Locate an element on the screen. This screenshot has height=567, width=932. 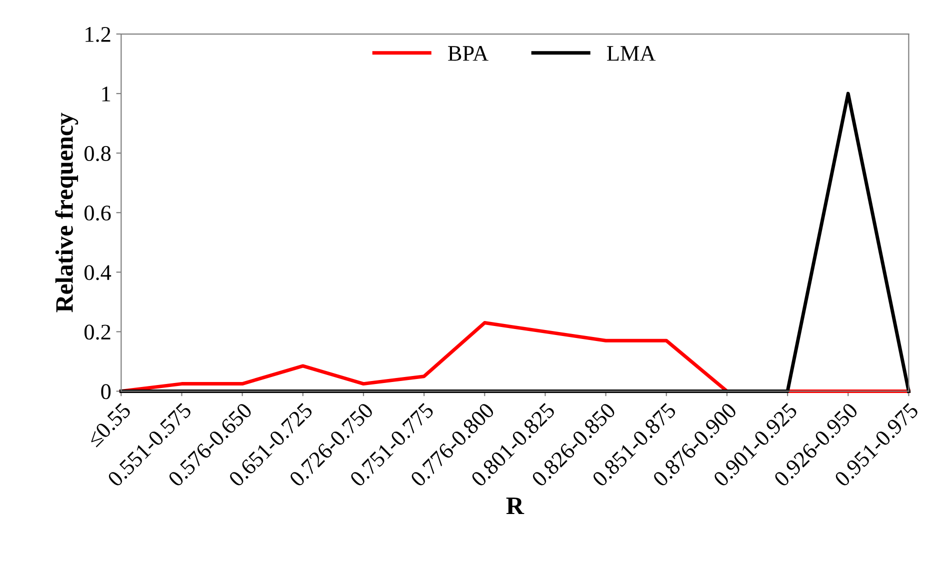
y-tick-label: 1 is located at coordinates (106, 94).